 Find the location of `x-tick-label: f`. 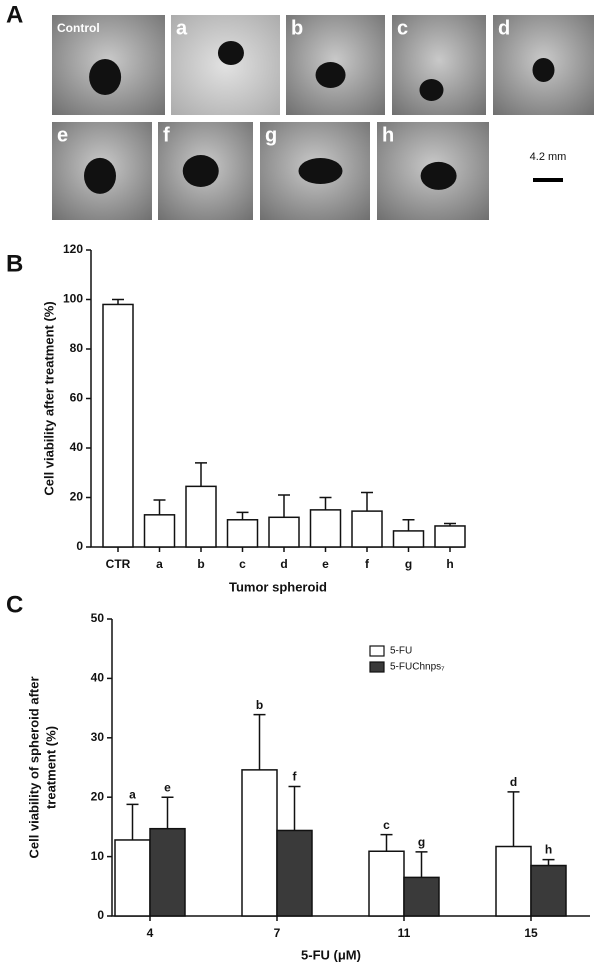

x-tick-label: f is located at coordinates (367, 564).